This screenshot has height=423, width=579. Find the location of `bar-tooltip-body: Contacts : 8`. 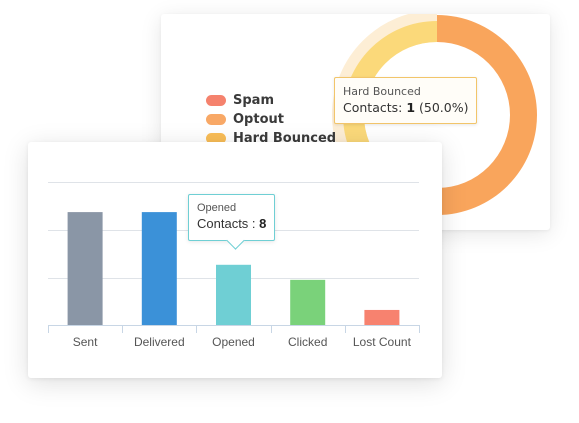

bar-tooltip-body: Contacts : 8 is located at coordinates (231, 224).